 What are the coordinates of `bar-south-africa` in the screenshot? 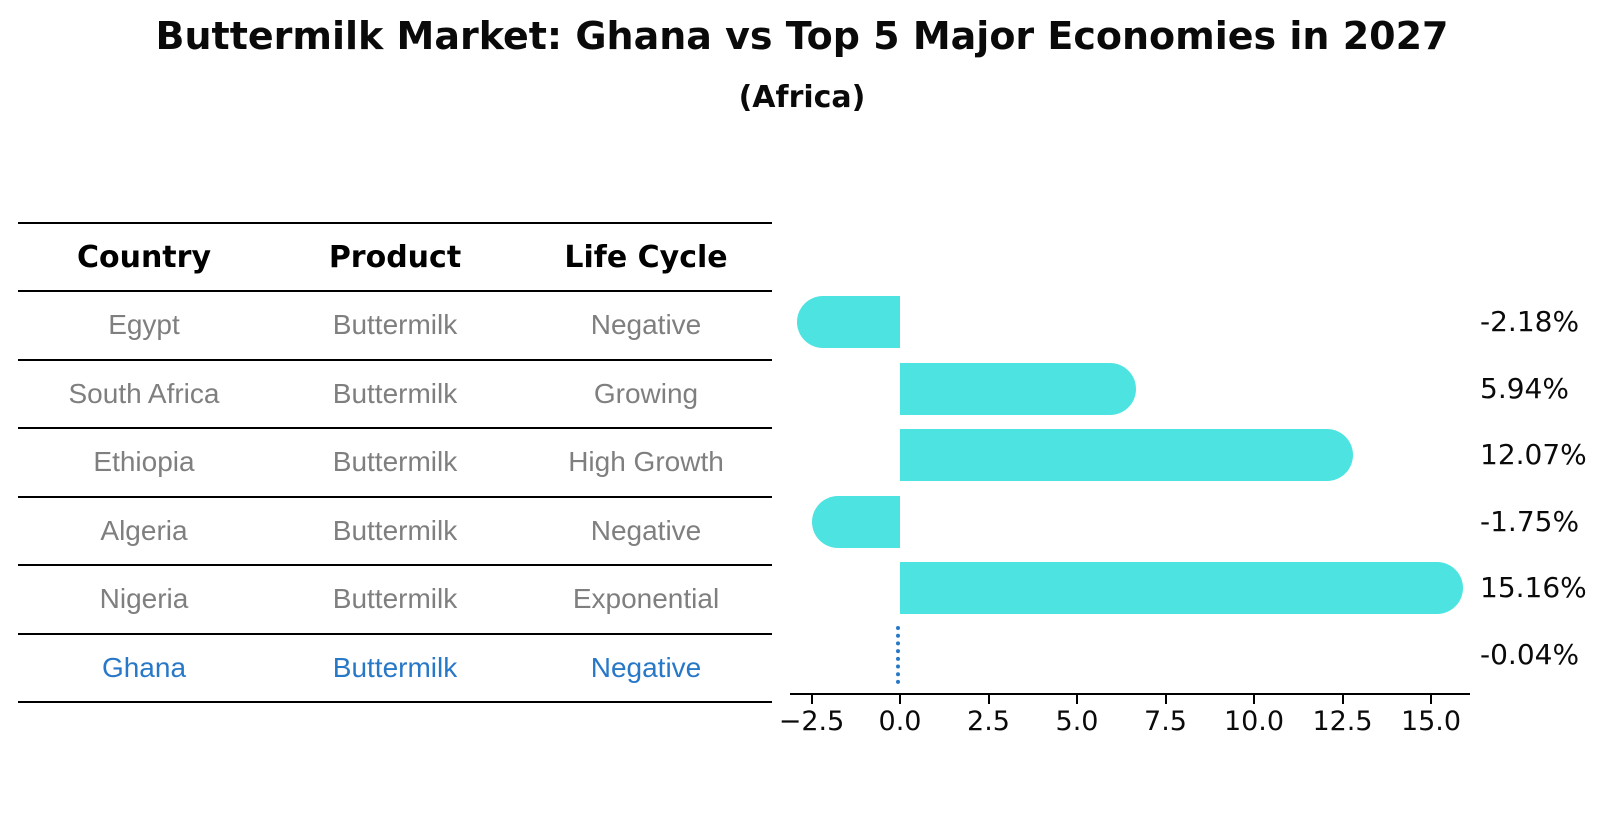 It's located at (1018, 388).